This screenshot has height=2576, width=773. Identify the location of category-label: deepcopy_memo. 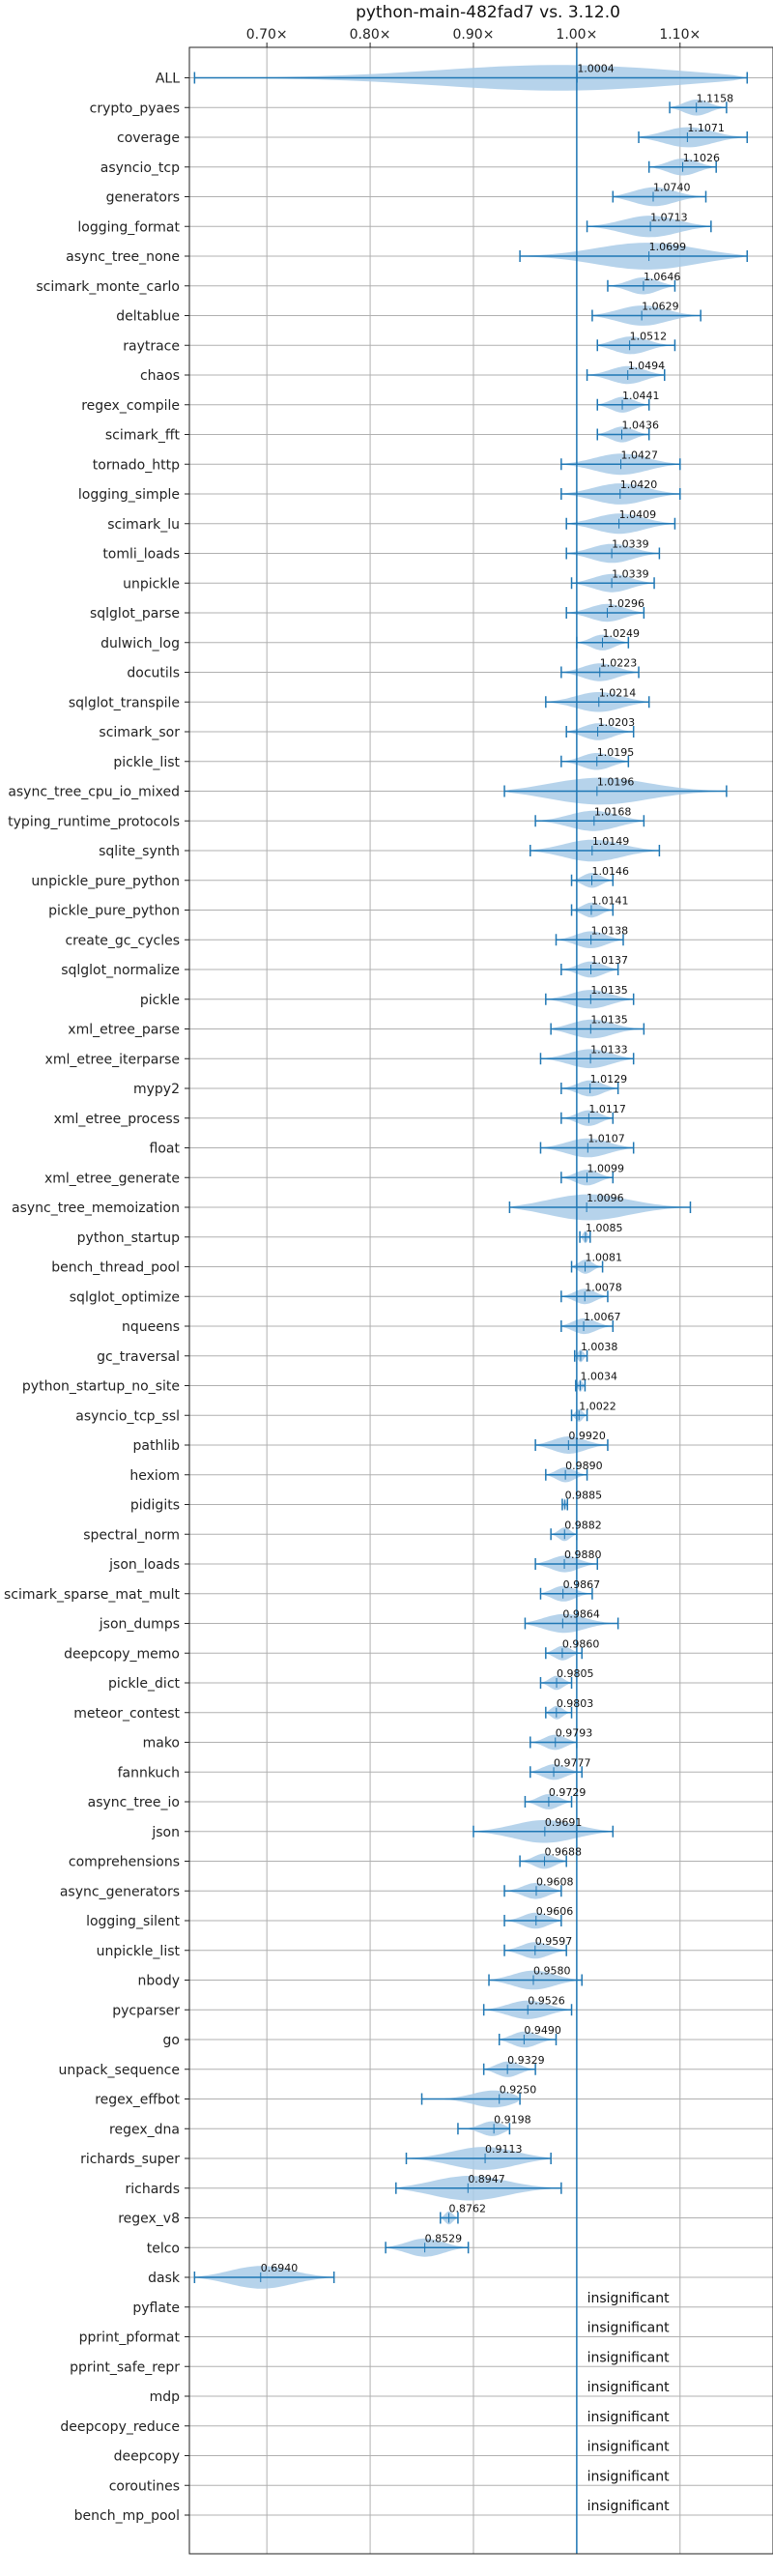
(122, 1654).